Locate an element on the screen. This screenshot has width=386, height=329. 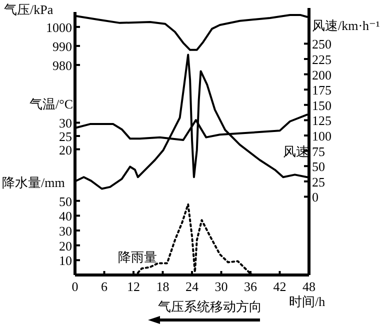
x-tick-label: 24 is located at coordinates (192, 286).